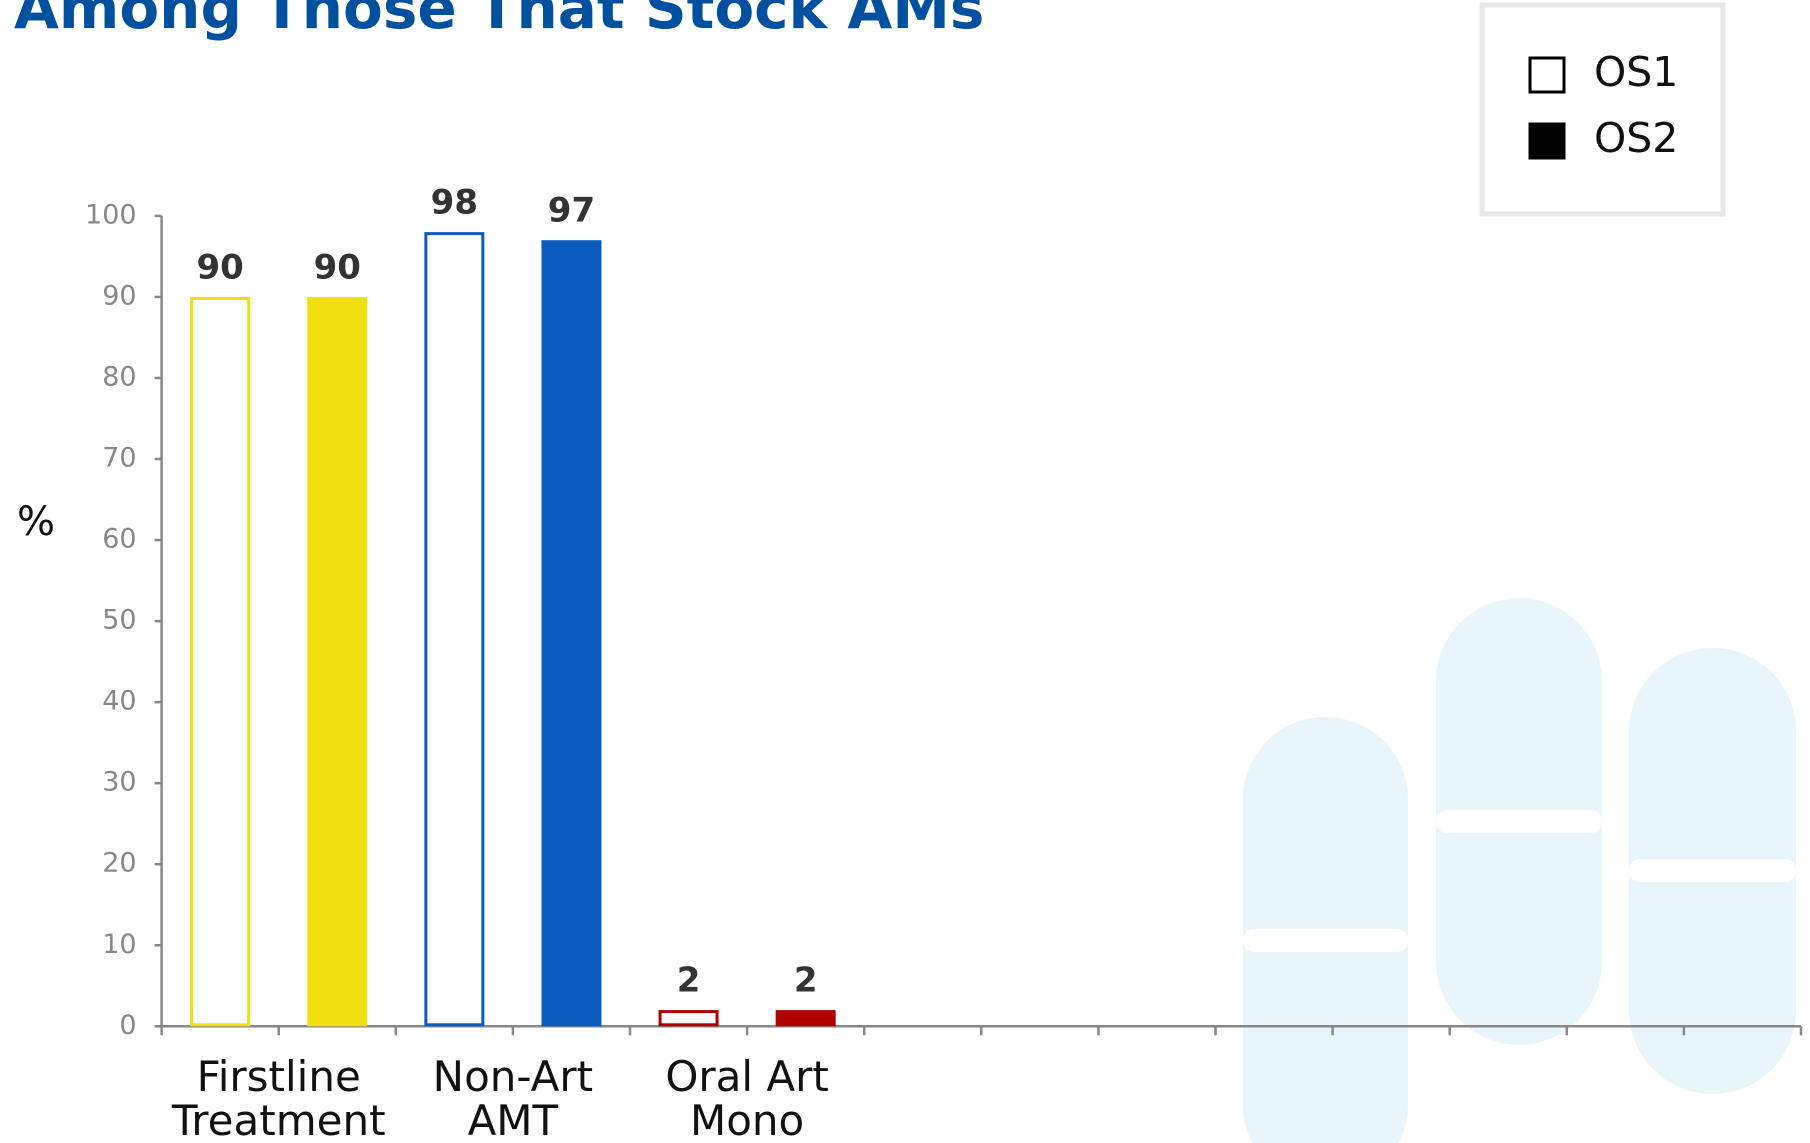  What do you see at coordinates (1519, 870) in the screenshot?
I see `background-decoration` at bounding box center [1519, 870].